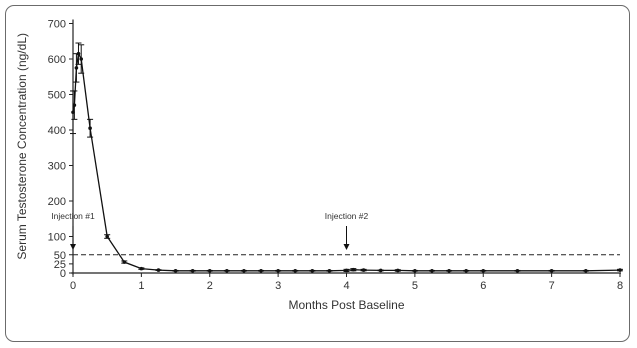 Image resolution: width=637 pixels, height=348 pixels. I want to click on injection-annotation: Injection #1, so click(73, 230).